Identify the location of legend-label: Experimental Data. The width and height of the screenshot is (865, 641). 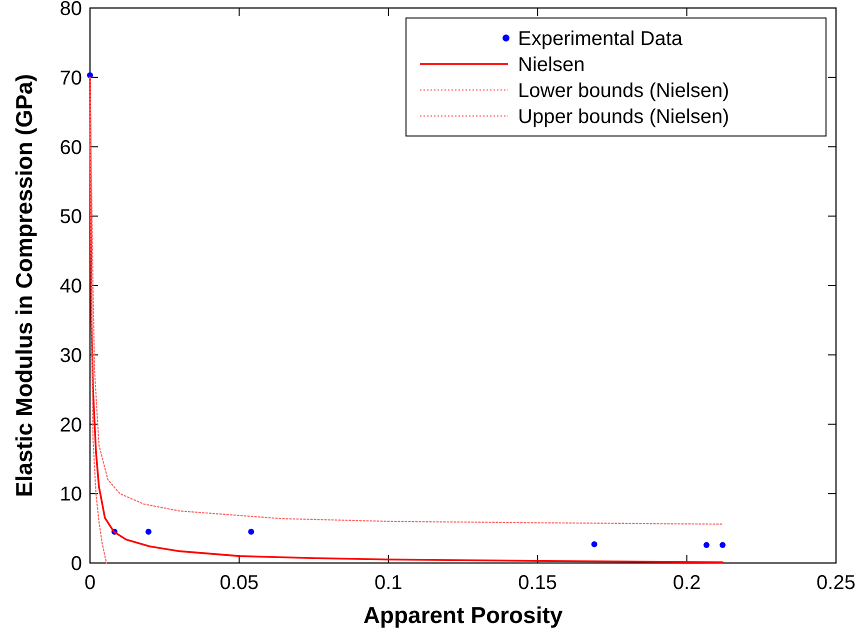
(601, 39).